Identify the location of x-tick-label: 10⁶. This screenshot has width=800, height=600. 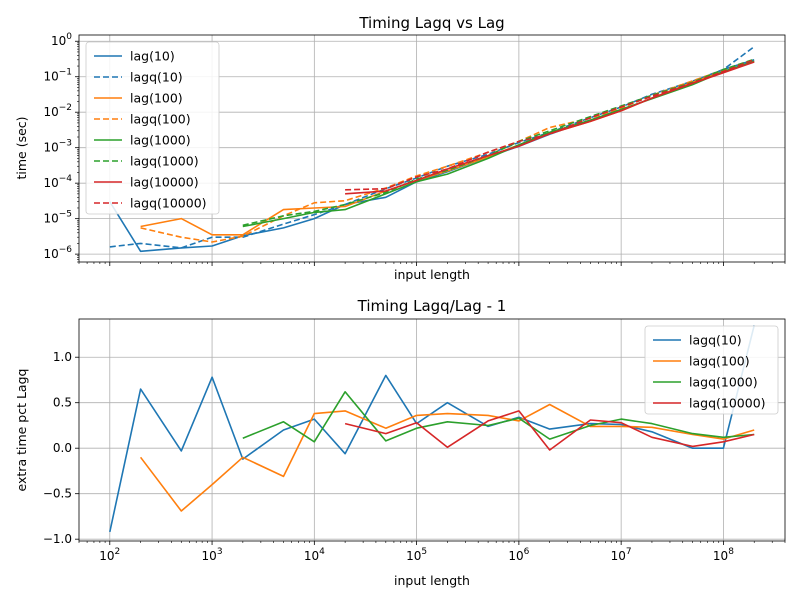
(518, 555).